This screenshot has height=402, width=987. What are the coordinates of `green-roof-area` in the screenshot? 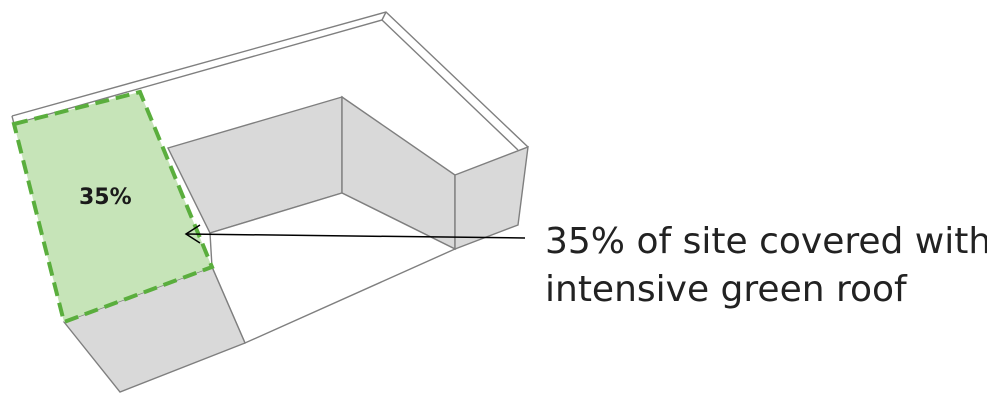 It's located at (113, 207).